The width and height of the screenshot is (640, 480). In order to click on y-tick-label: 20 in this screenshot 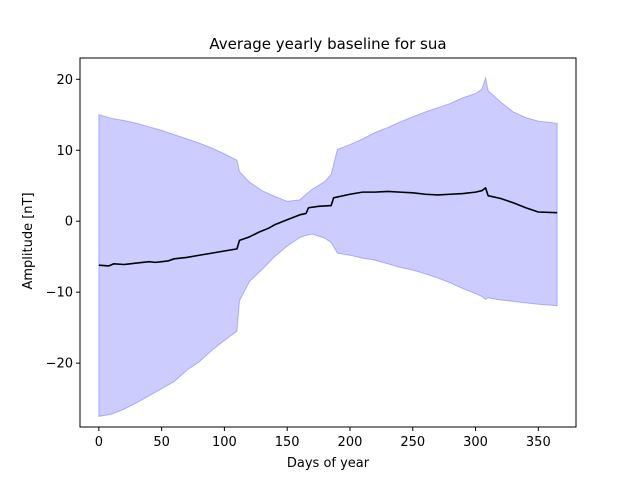, I will do `click(64, 80)`.